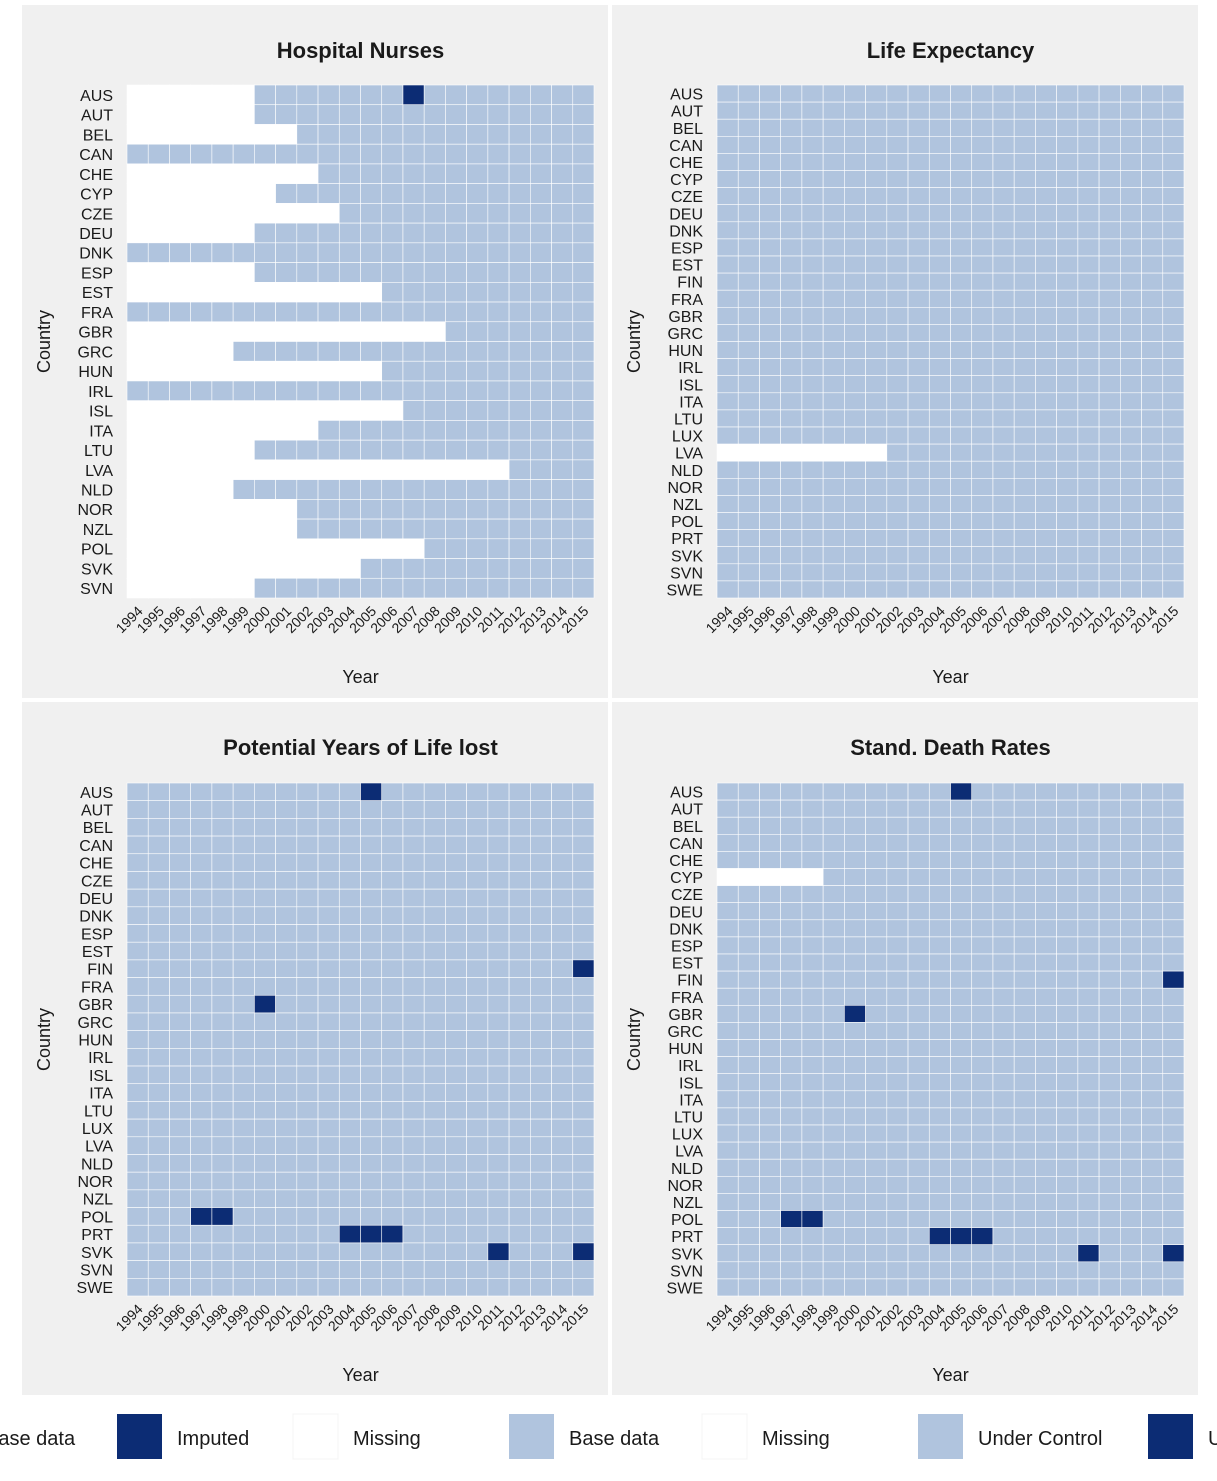 This screenshot has width=1217, height=1481. Describe the element at coordinates (691, 1083) in the screenshot. I see `y-tick-label: ISL` at that location.